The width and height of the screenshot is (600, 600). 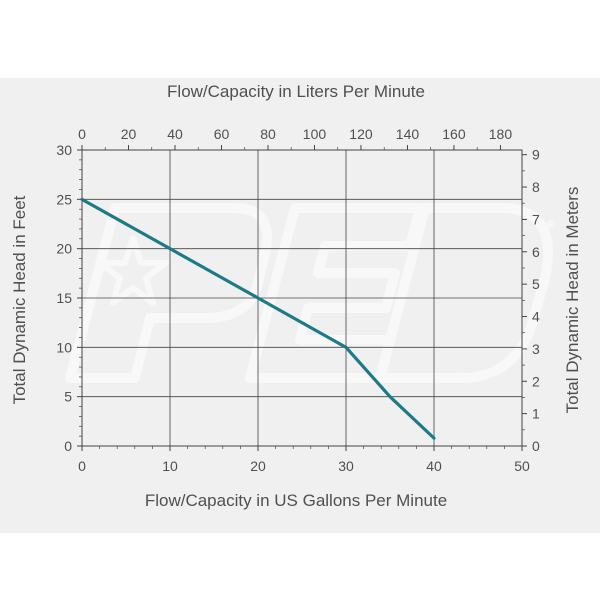 What do you see at coordinates (64, 298) in the screenshot?
I see `left-tick-label: 15` at bounding box center [64, 298].